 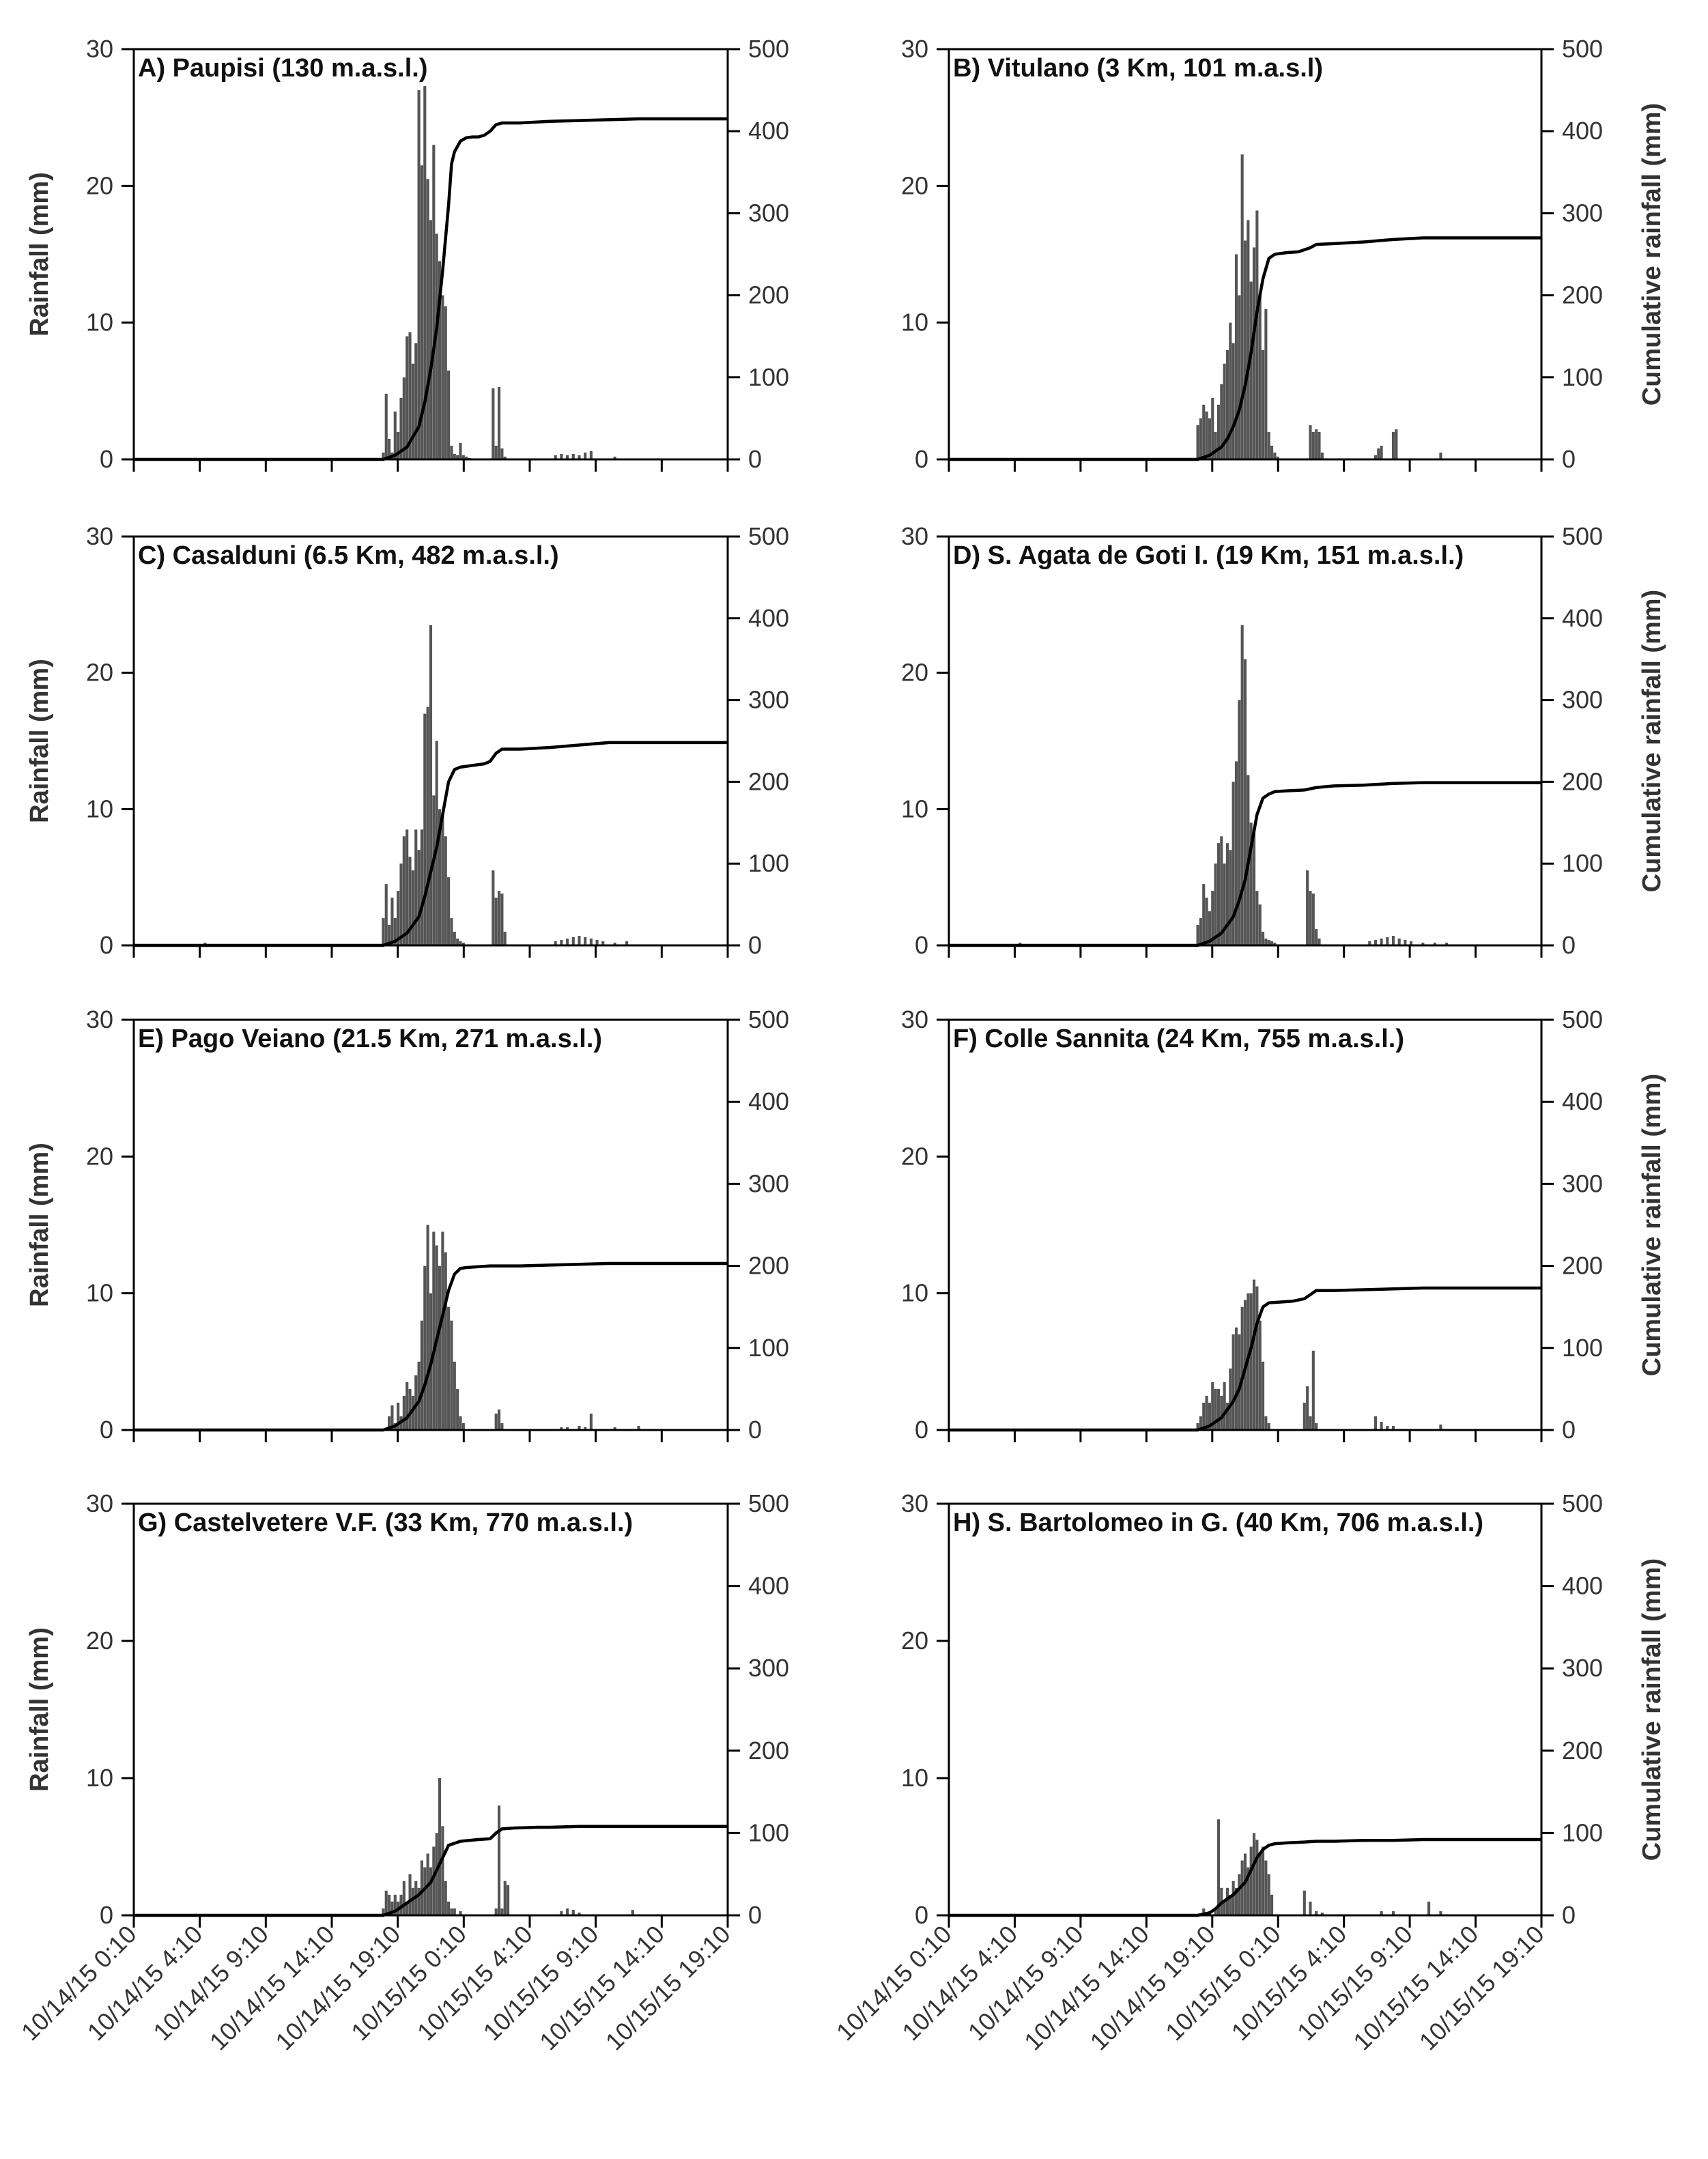 I want to click on x-tick-label: 10/14/15 0:10, so click(x=79, y=1983).